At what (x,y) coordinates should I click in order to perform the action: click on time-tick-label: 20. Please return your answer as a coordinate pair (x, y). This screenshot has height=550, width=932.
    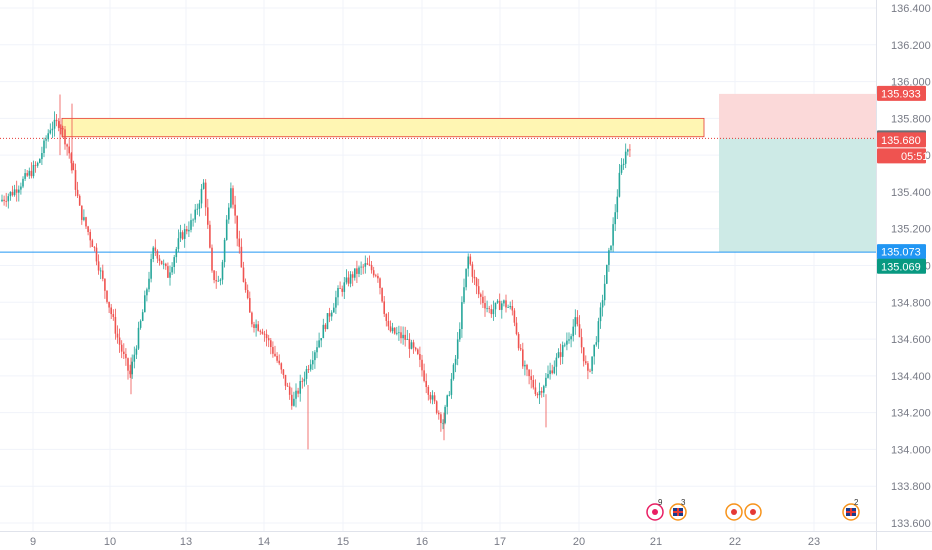
    Looking at the image, I should click on (579, 542).